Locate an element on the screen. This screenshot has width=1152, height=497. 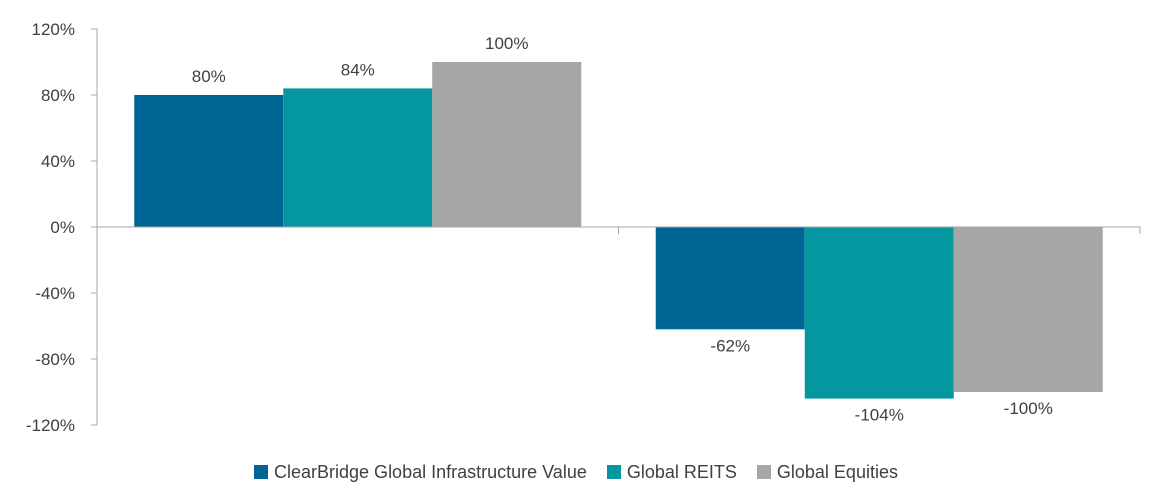
data-label: 100% is located at coordinates (506, 43).